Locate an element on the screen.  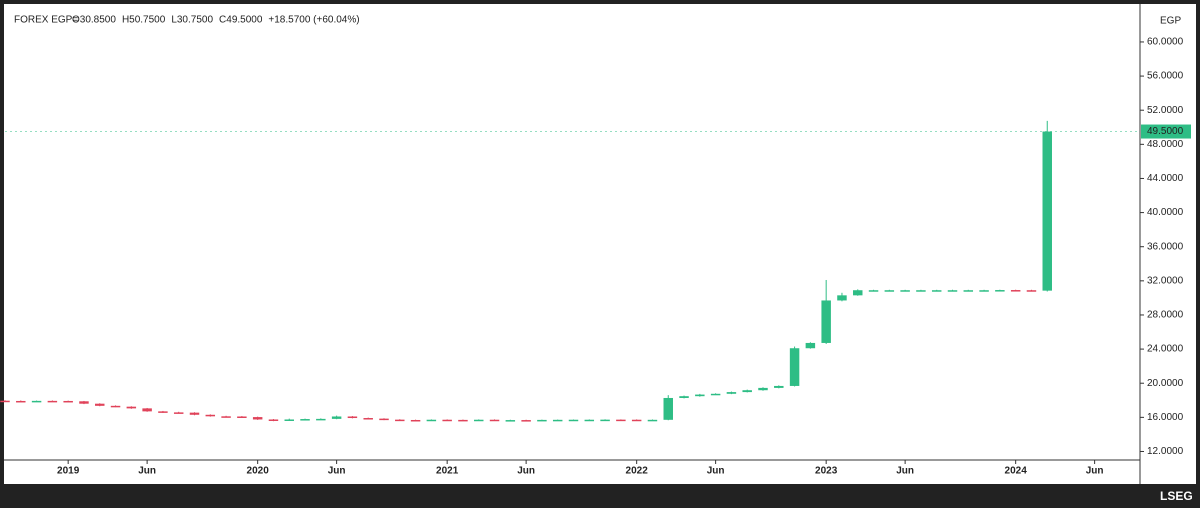
y-tick-label: 60.0000 is located at coordinates (1165, 42).